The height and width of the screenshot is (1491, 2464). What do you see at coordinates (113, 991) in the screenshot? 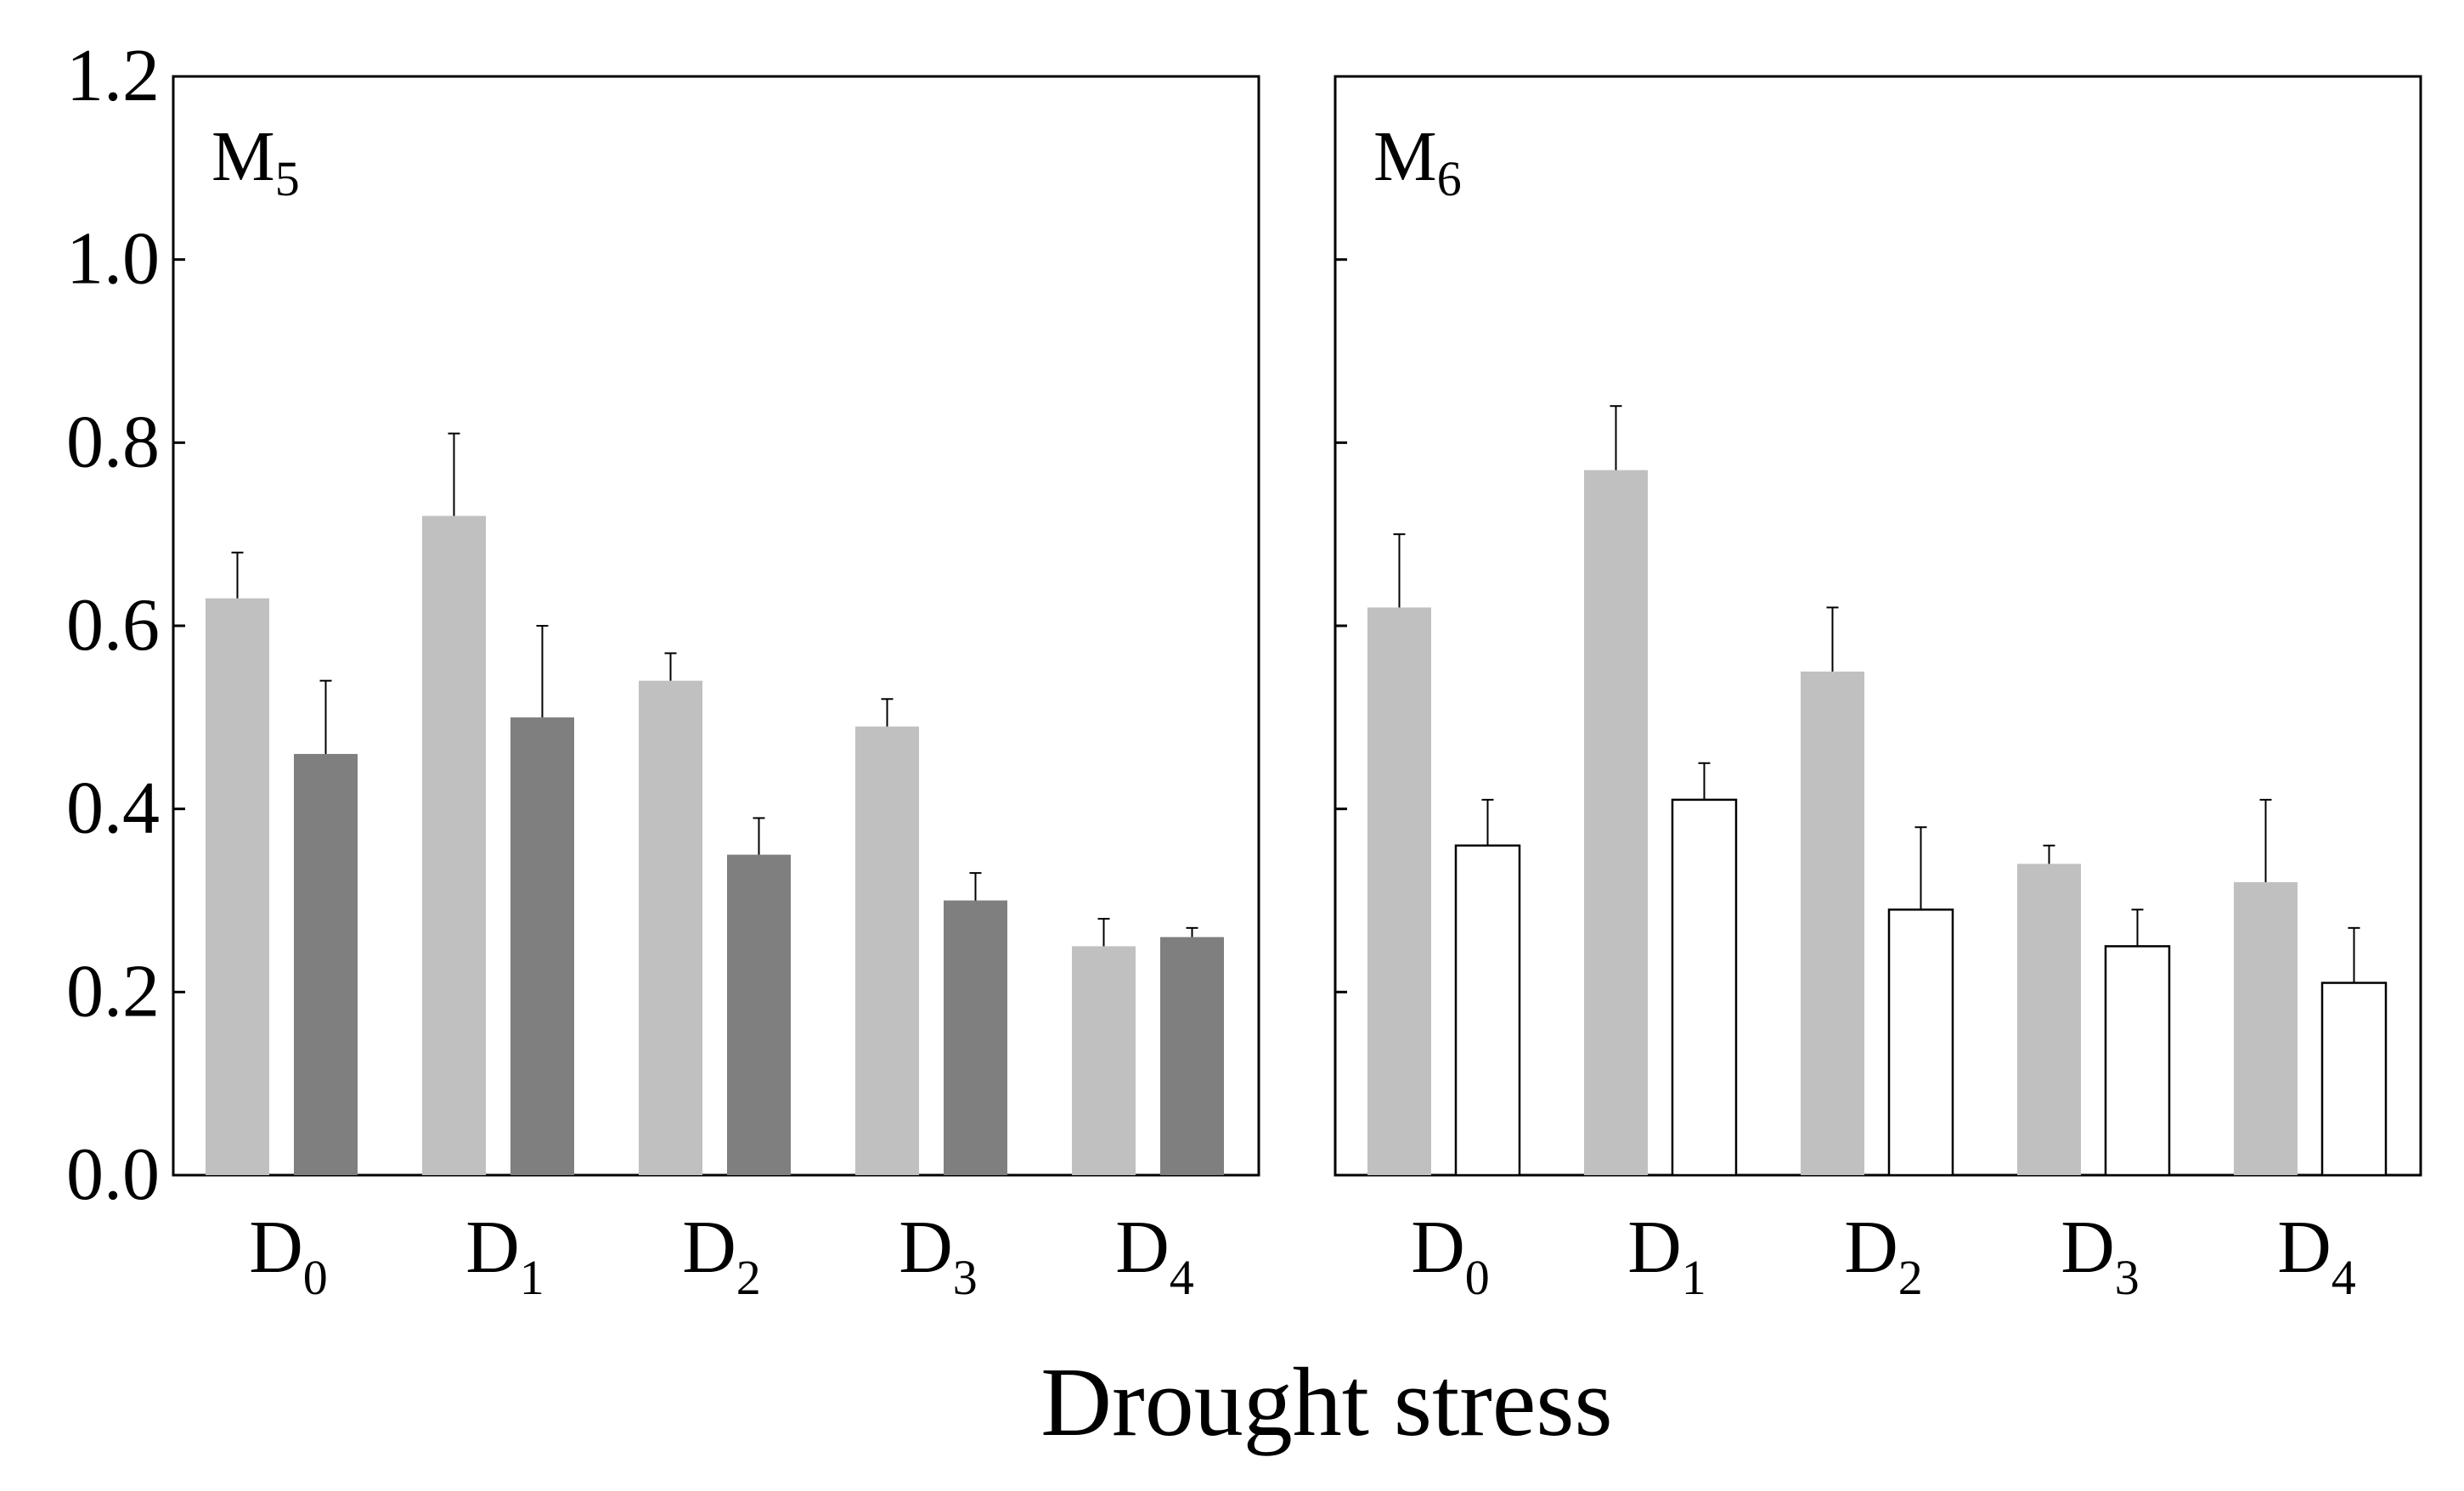
I see `y-tick-label: 0.2` at bounding box center [113, 991].